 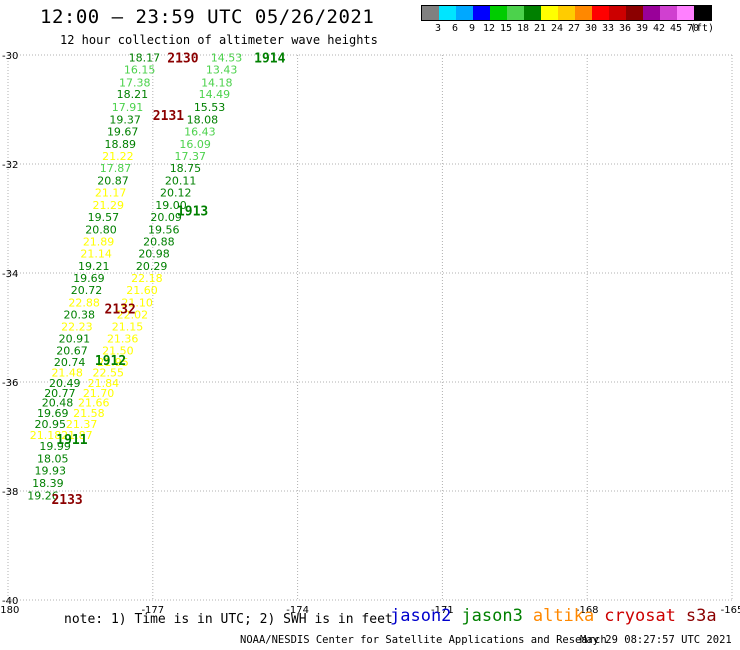 What do you see at coordinates (659, 28) in the screenshot?
I see `legend-label: 42` at bounding box center [659, 28].